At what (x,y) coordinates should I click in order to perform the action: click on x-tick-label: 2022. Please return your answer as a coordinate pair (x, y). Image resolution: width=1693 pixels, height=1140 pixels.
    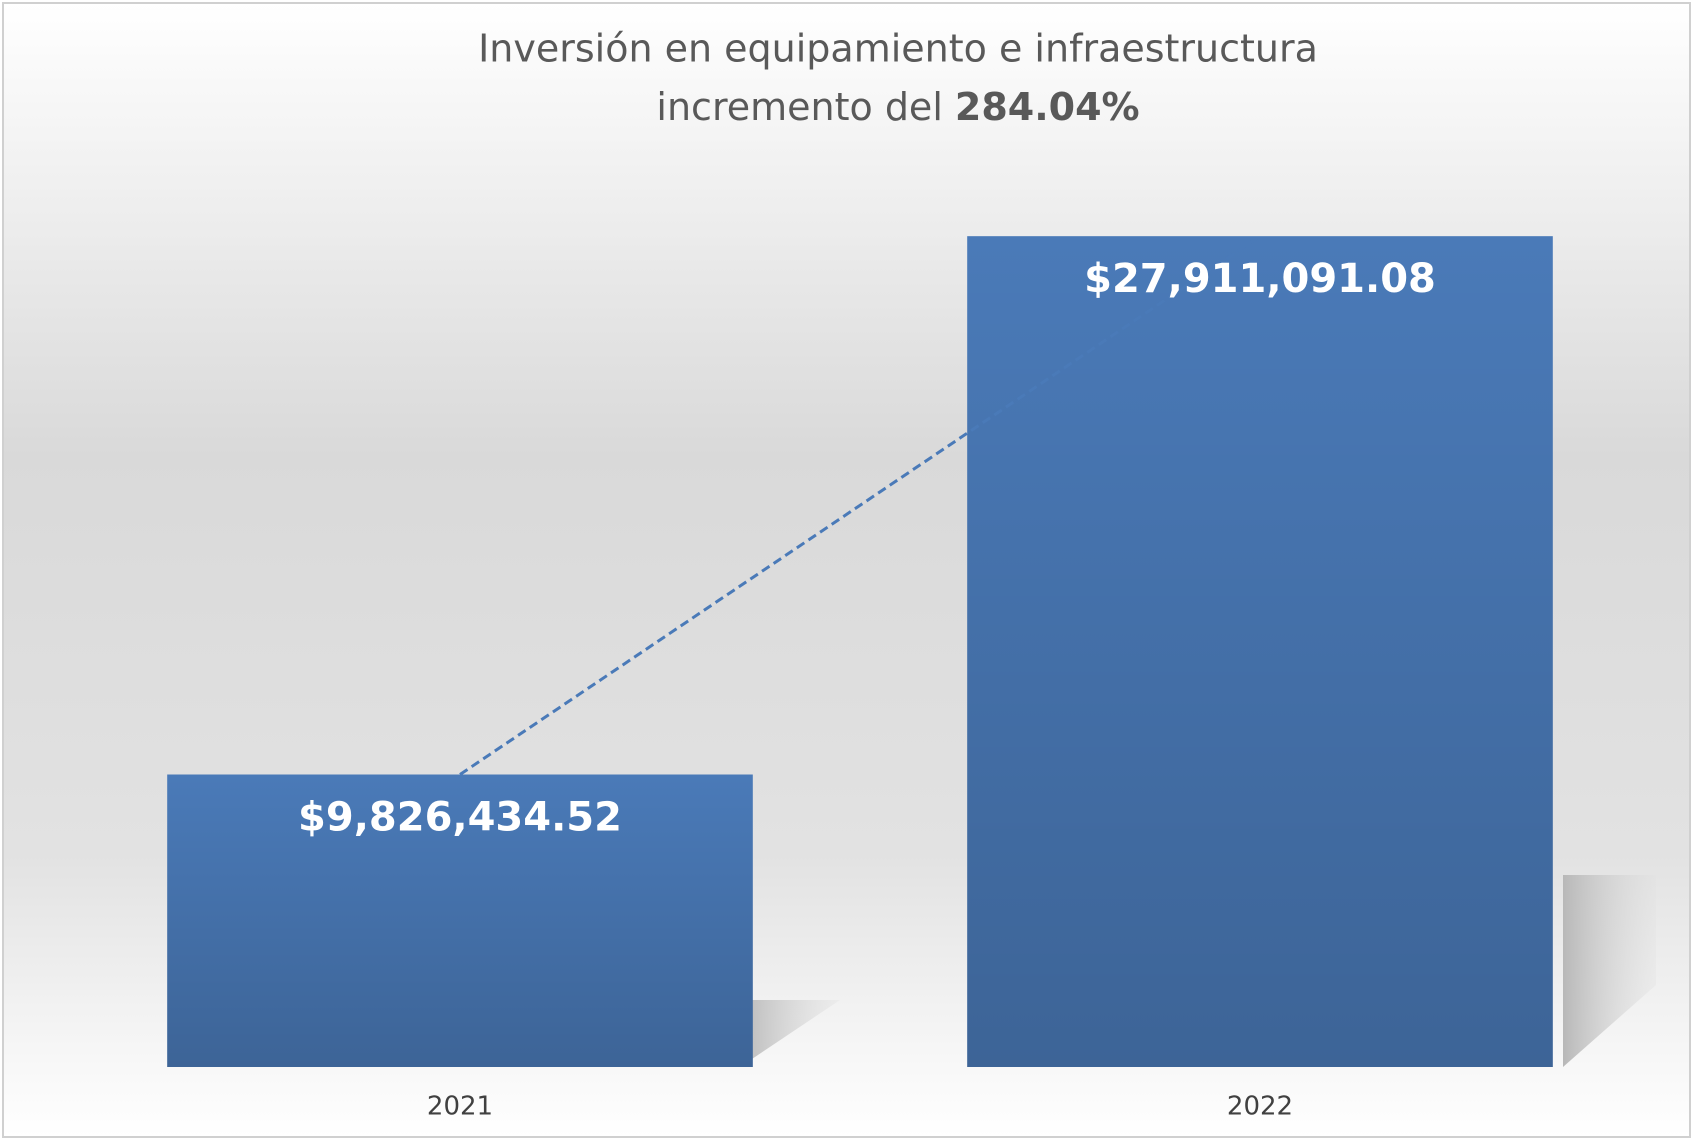
    Looking at the image, I should click on (1260, 1107).